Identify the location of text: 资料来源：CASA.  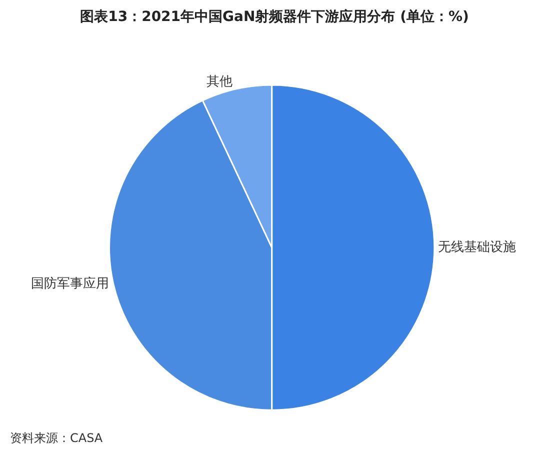
(57, 438).